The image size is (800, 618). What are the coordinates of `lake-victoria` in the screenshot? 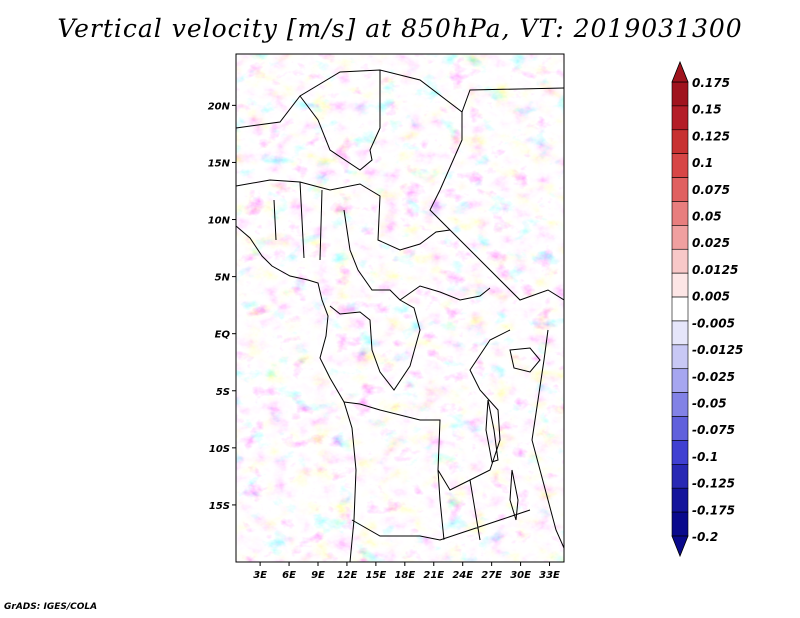 It's located at (525, 360).